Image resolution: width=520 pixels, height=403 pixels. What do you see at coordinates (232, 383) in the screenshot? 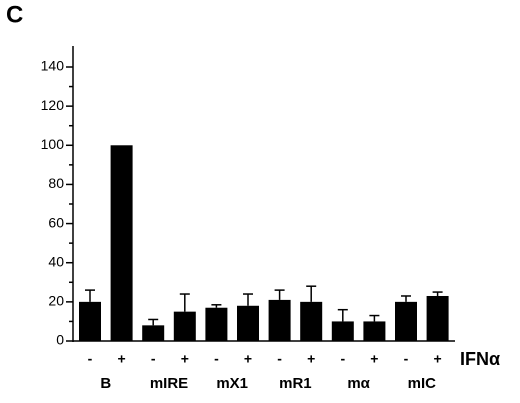
I see `group-label: mX1` at bounding box center [232, 383].